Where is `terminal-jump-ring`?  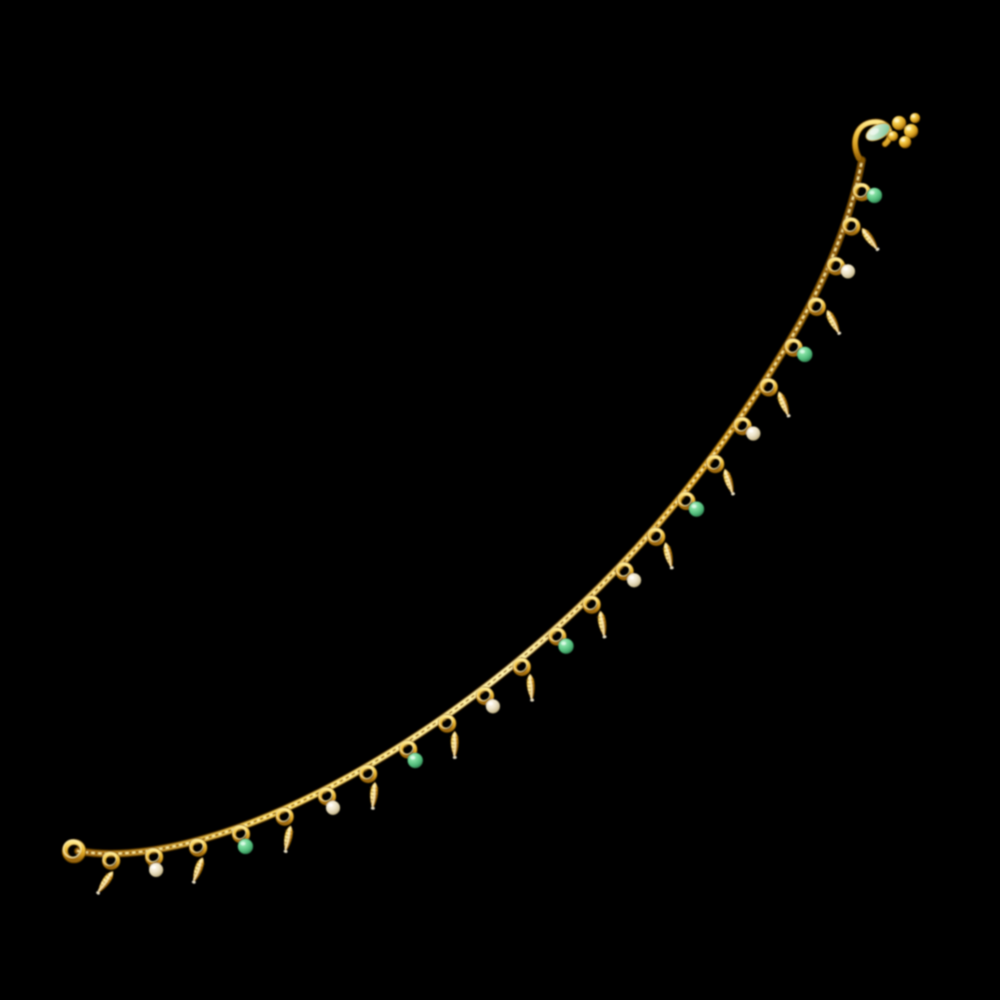
terminal-jump-ring is located at coordinates (74, 851).